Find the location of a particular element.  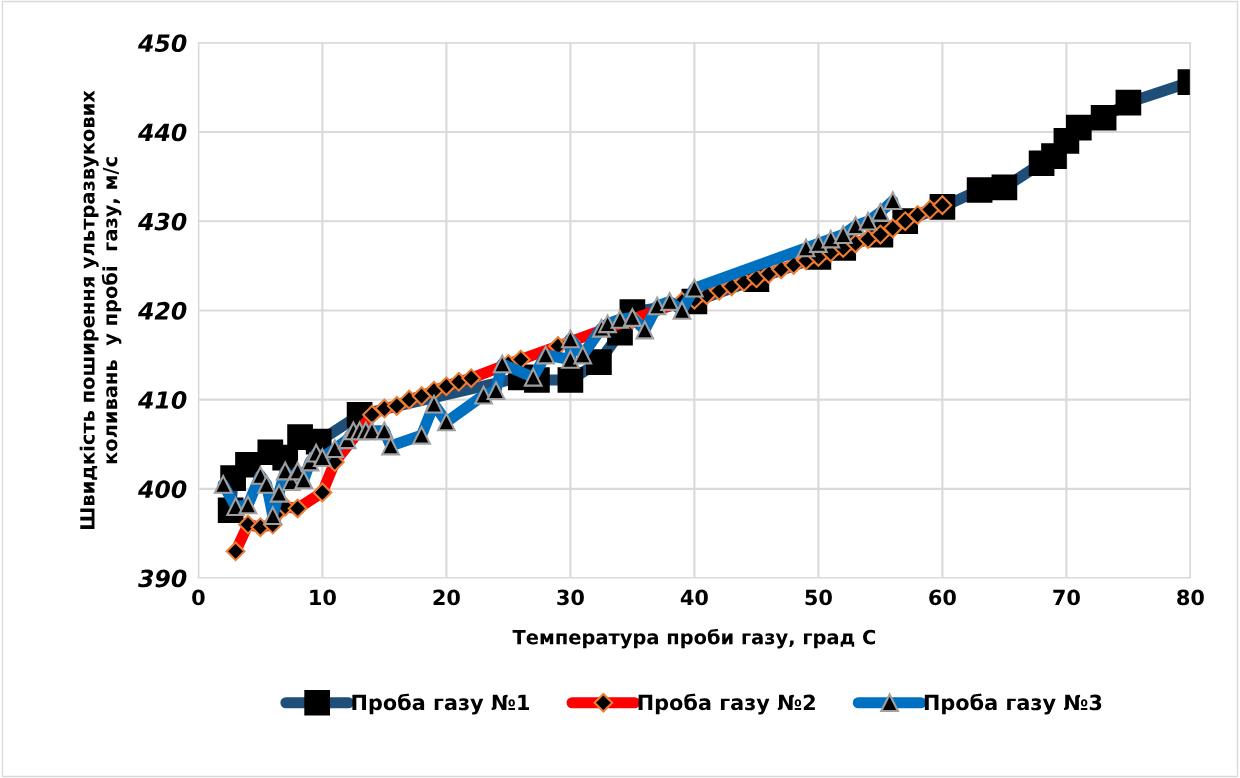

y-tick-label: 390 is located at coordinates (162, 578).